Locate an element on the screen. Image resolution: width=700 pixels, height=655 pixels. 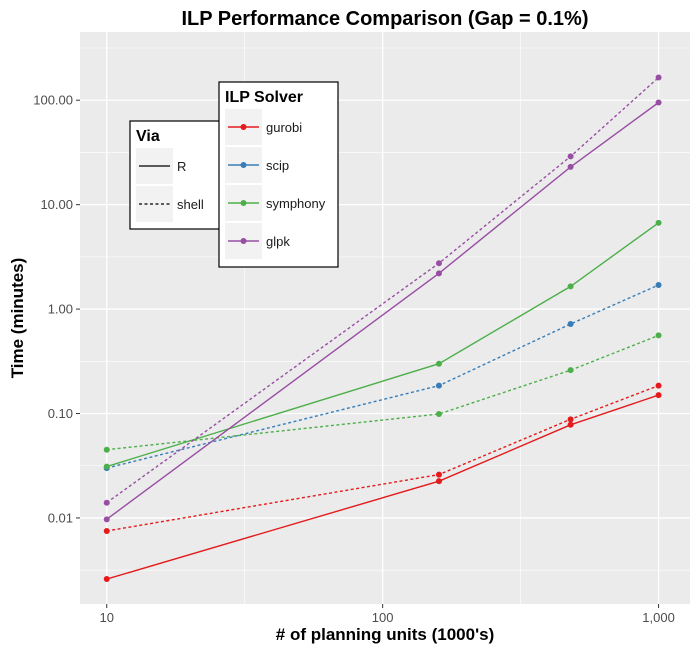
legend-solver-label: scip is located at coordinates (277, 165).